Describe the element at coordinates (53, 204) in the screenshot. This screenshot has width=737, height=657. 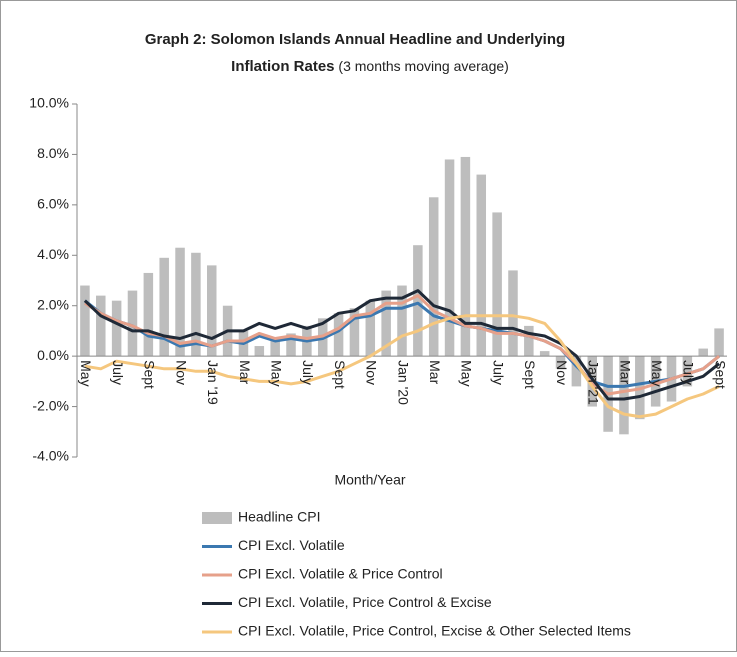
I see `y-tick-label: 6.0%` at that location.